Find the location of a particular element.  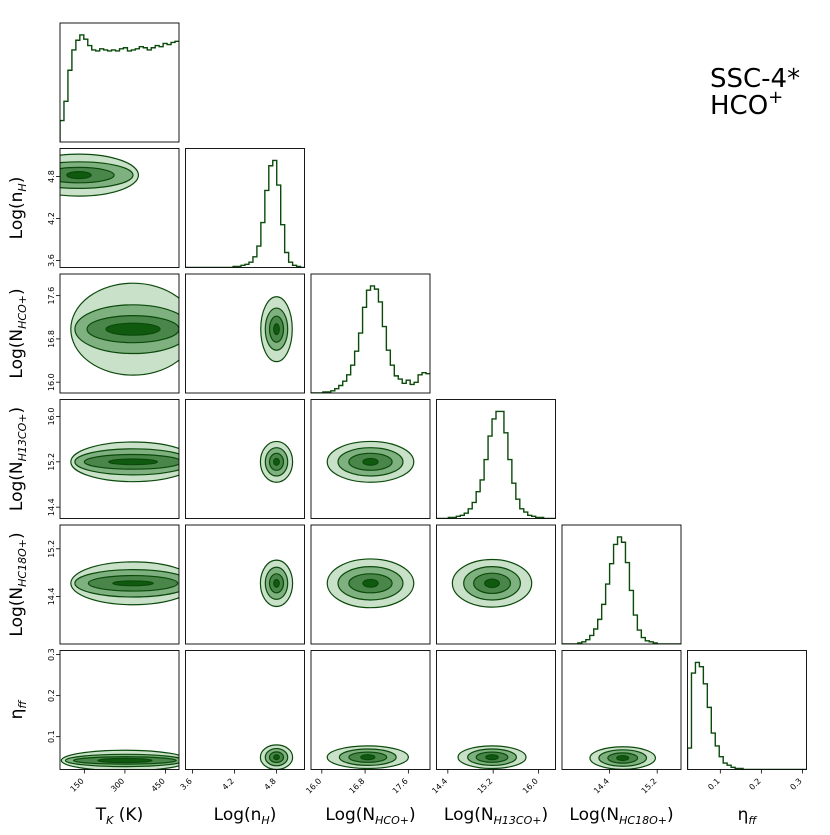

x-axis-label-subscript: H is located at coordinates (265, 820).